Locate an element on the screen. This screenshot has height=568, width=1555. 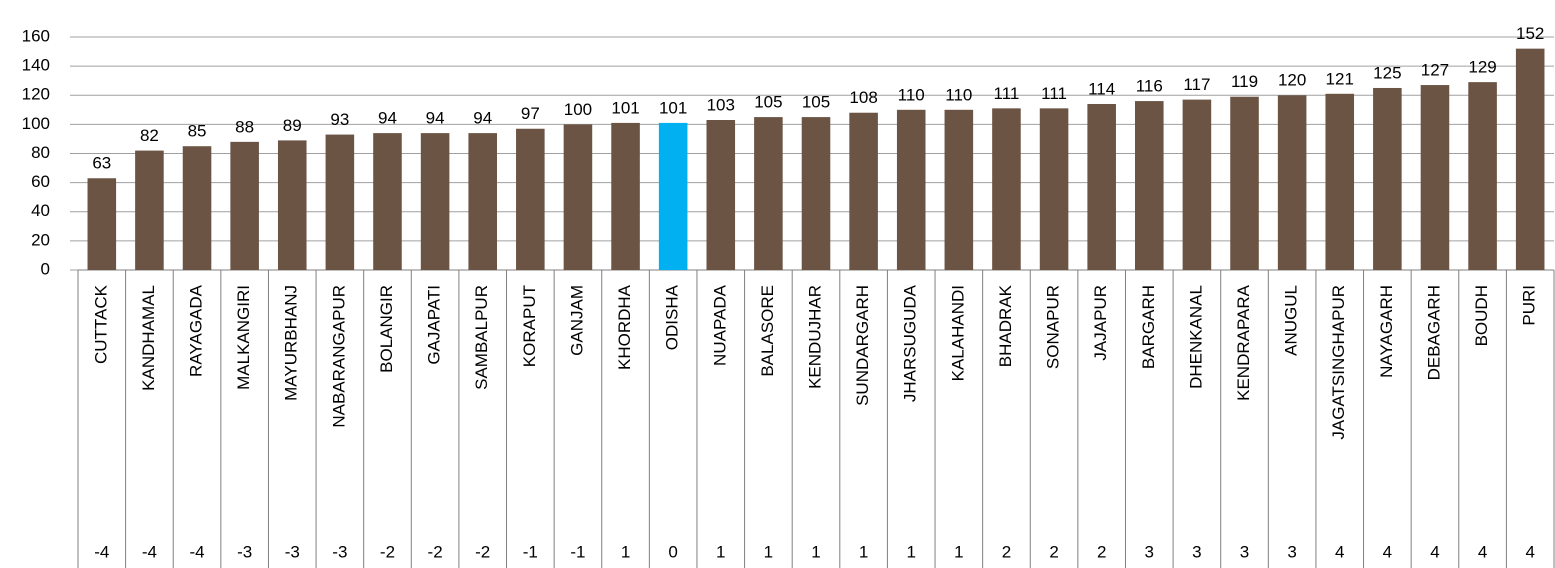
value-label: 88 is located at coordinates (244, 126).